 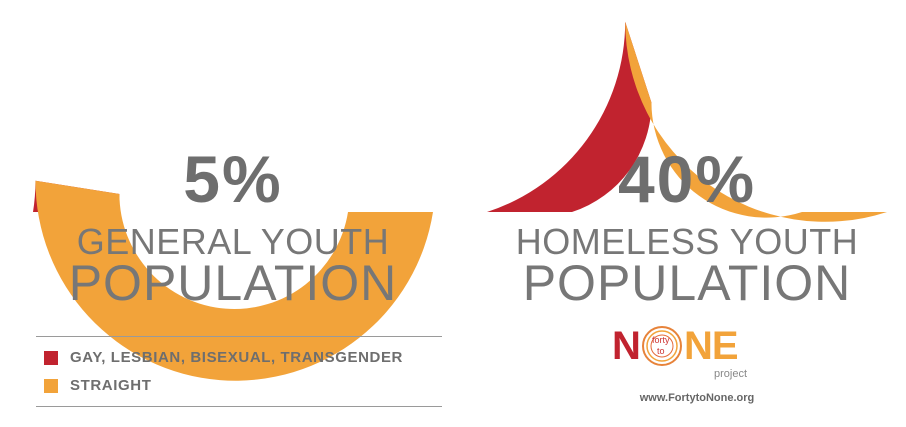 What do you see at coordinates (687, 283) in the screenshot?
I see `homeless-youth-label-line2: POPULATION` at bounding box center [687, 283].